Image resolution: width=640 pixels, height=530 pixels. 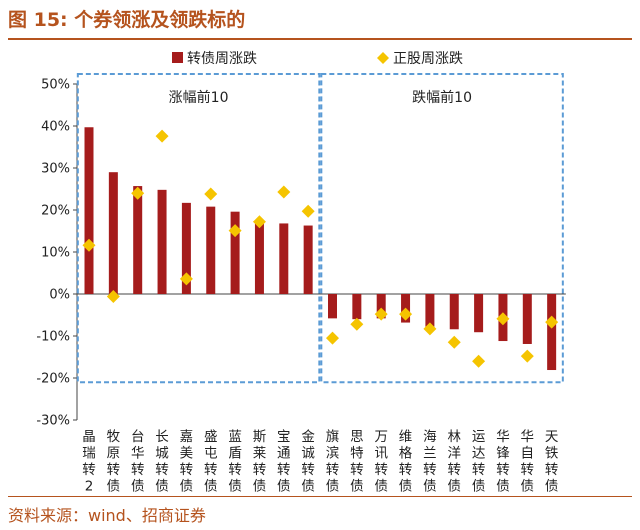 I want to click on category-label: 海兰转债, so click(x=430, y=462).